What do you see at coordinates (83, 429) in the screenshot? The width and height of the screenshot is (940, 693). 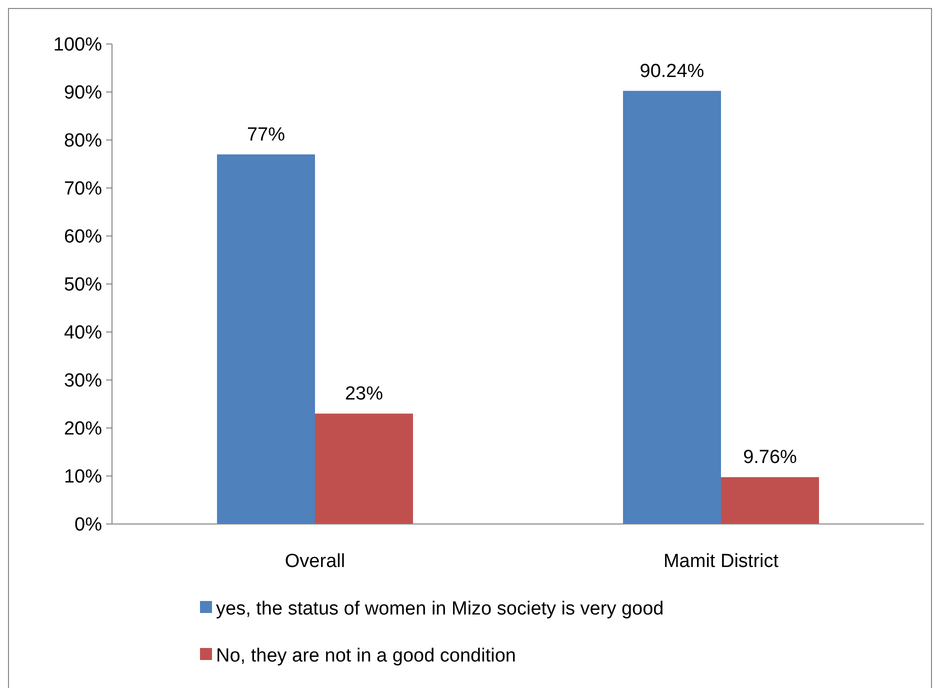 I see `y-tick-label: 20%` at bounding box center [83, 429].